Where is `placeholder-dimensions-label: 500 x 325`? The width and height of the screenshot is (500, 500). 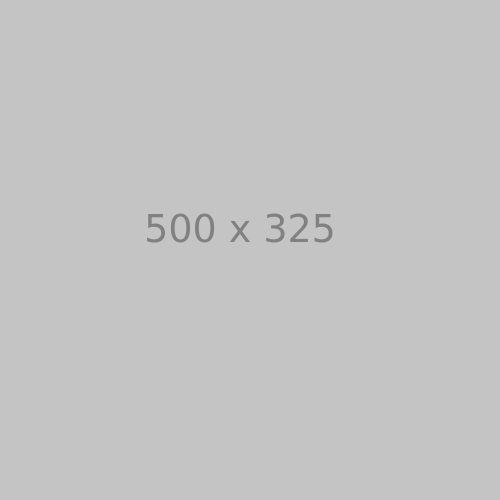 placeholder-dimensions-label: 500 x 325 is located at coordinates (240, 229).